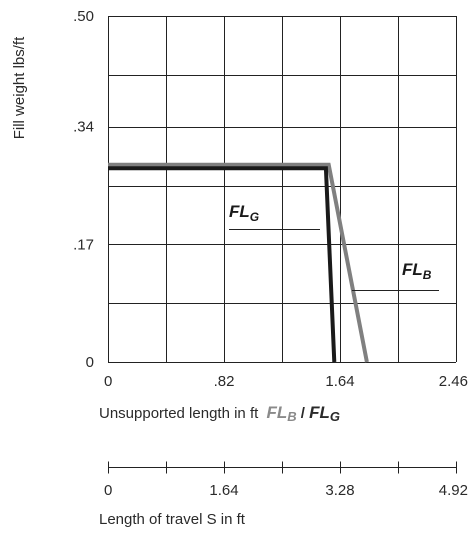 The width and height of the screenshot is (474, 536). What do you see at coordinates (282, 467) in the screenshot?
I see `travel-axis` at bounding box center [282, 467].